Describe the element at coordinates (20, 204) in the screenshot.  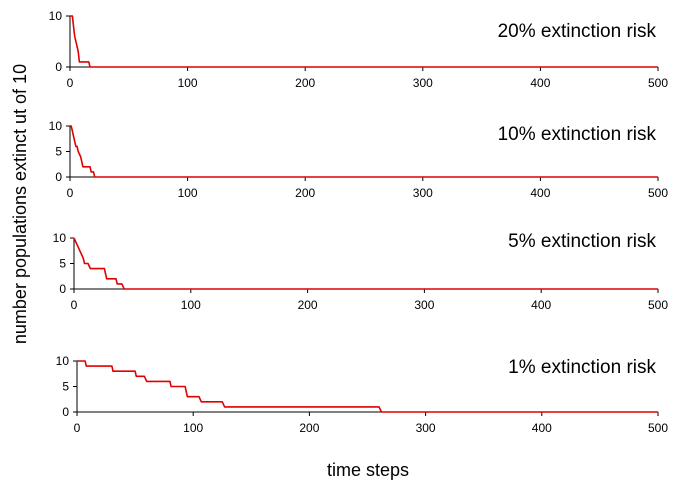
I see `y-axis-title: number populations extinct ut of 10` at that location.